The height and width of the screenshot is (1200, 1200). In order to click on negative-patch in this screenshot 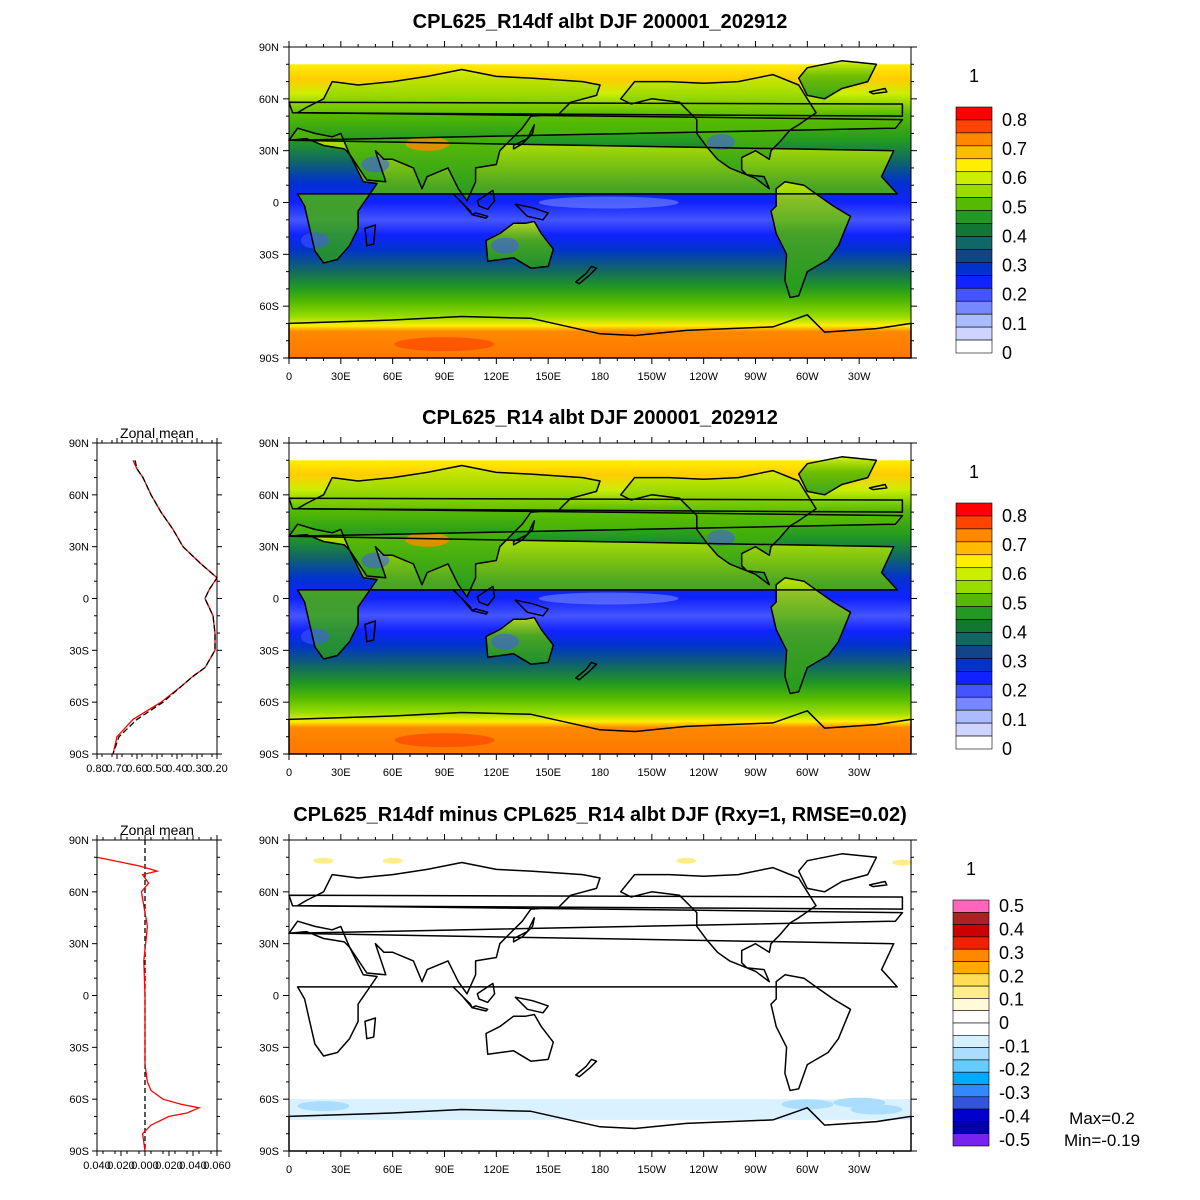, I will do `click(876, 1109)`.